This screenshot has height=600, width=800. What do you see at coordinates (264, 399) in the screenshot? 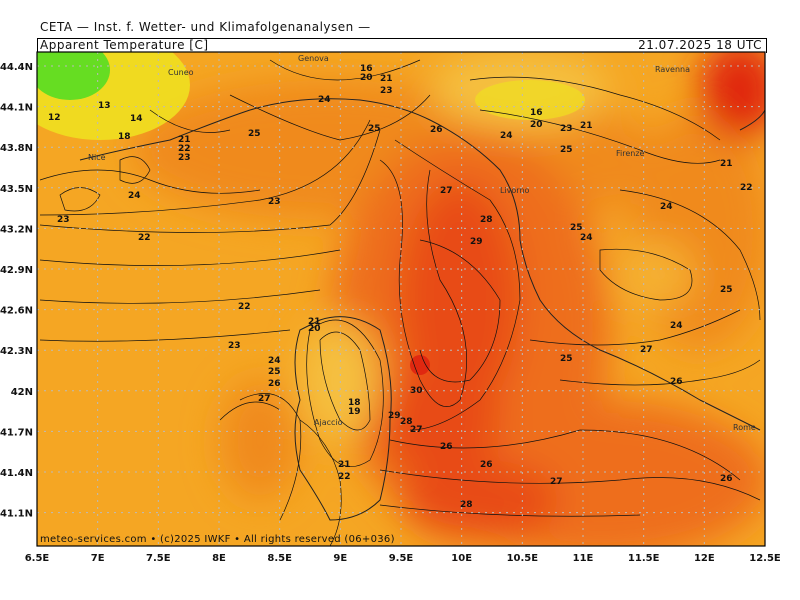
I see `contour-label-27c: 27` at bounding box center [264, 399].